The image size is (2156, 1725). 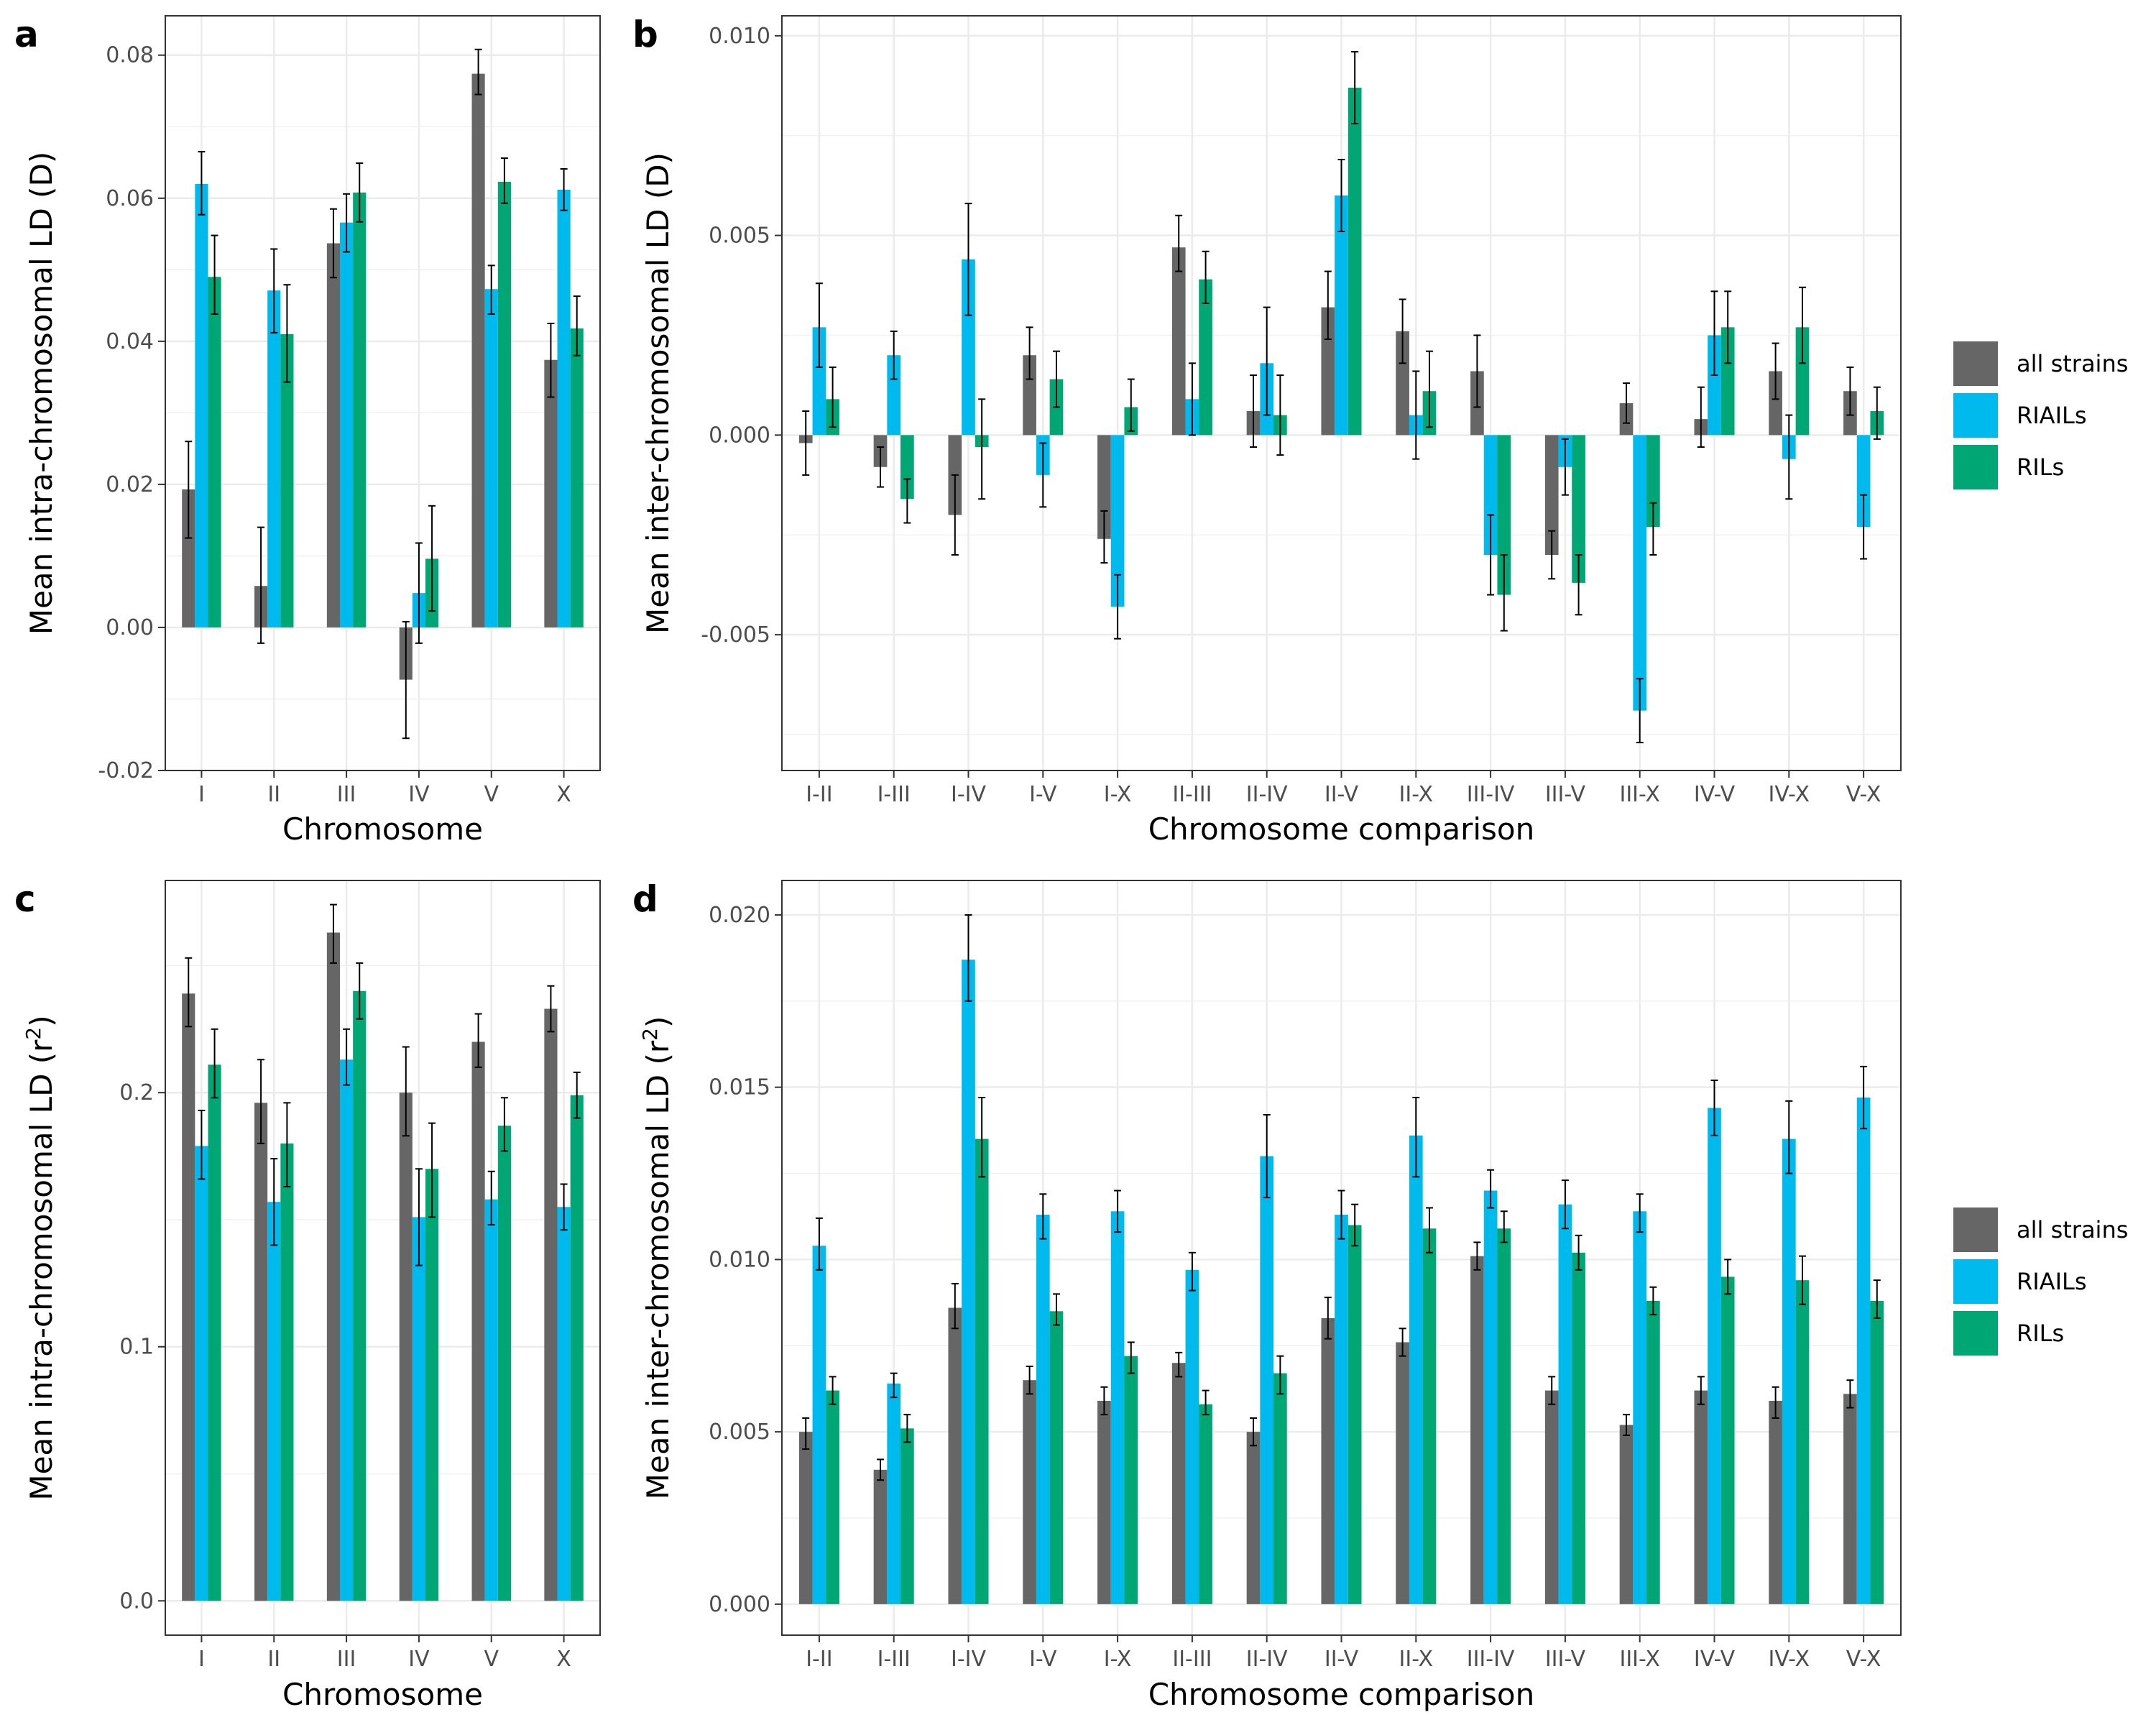 What do you see at coordinates (645, 899) in the screenshot?
I see `panel-label: d` at bounding box center [645, 899].